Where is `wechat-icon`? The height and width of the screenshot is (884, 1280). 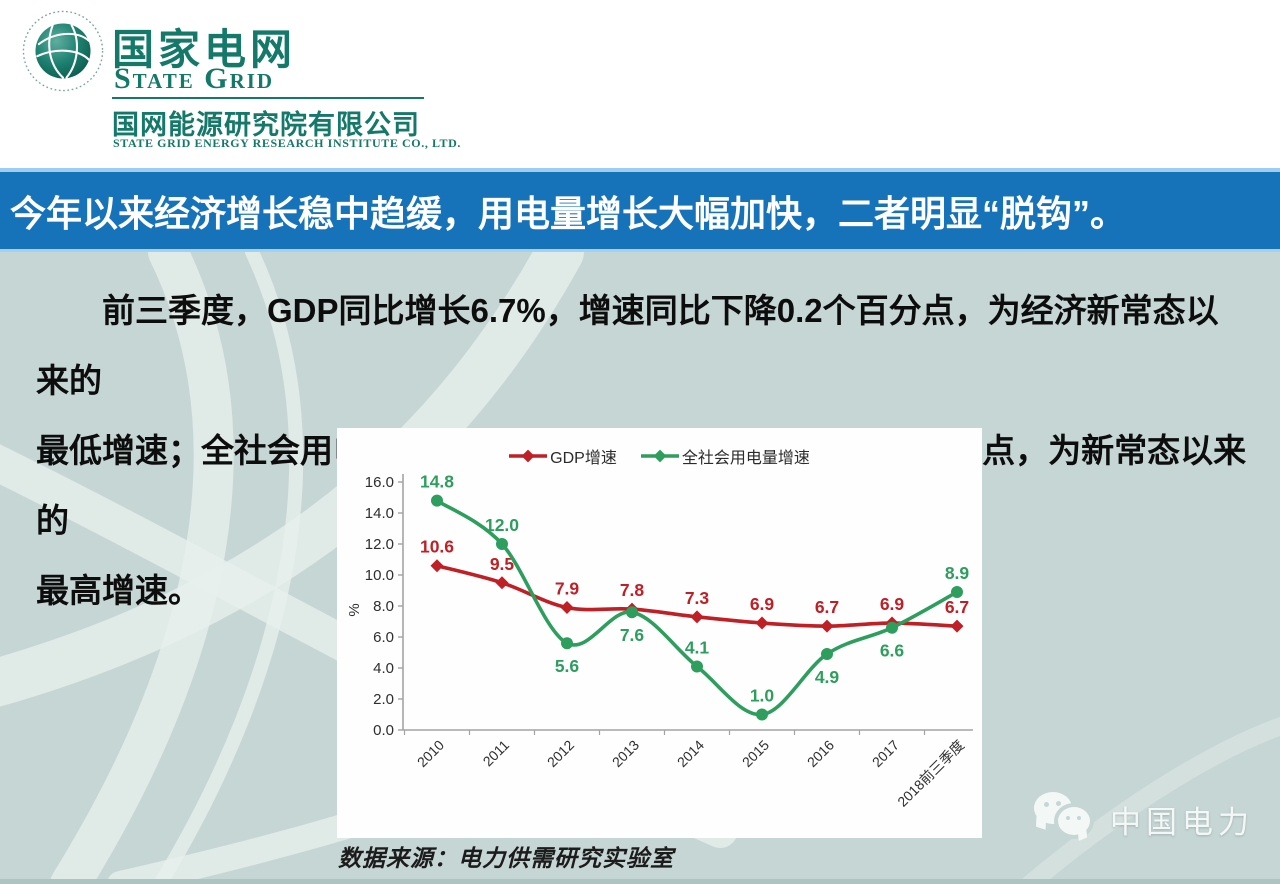 wechat-icon is located at coordinates (1065, 819).